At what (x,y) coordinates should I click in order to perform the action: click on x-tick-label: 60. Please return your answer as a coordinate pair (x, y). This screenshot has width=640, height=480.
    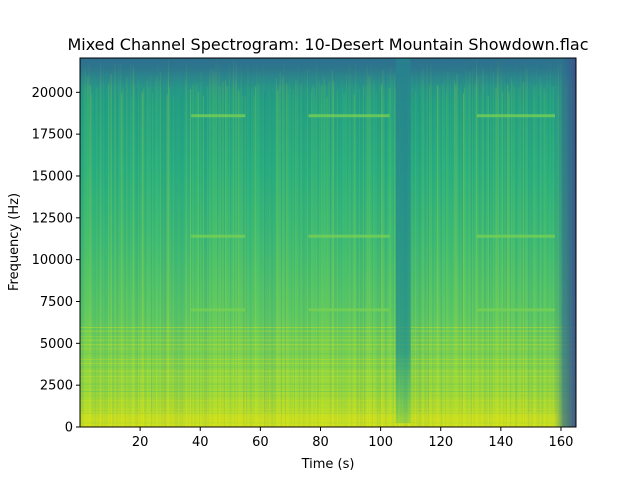
    Looking at the image, I should click on (260, 442).